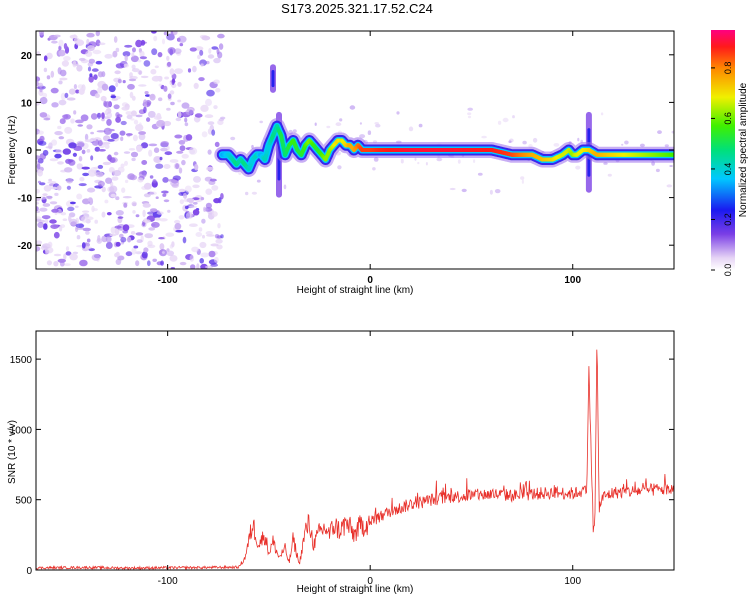 The height and width of the screenshot is (600, 750). What do you see at coordinates (168, 280) in the screenshot?
I see `x-tick-label: -100` at bounding box center [168, 280].